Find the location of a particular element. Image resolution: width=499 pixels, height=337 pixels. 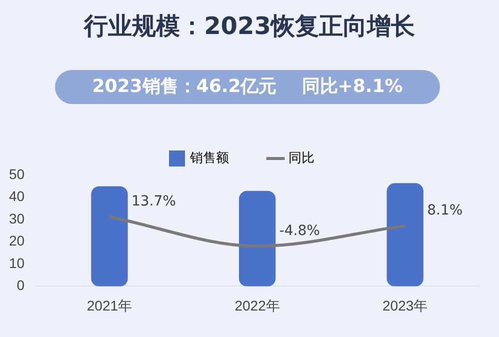

data-label: 13.7% is located at coordinates (153, 201).